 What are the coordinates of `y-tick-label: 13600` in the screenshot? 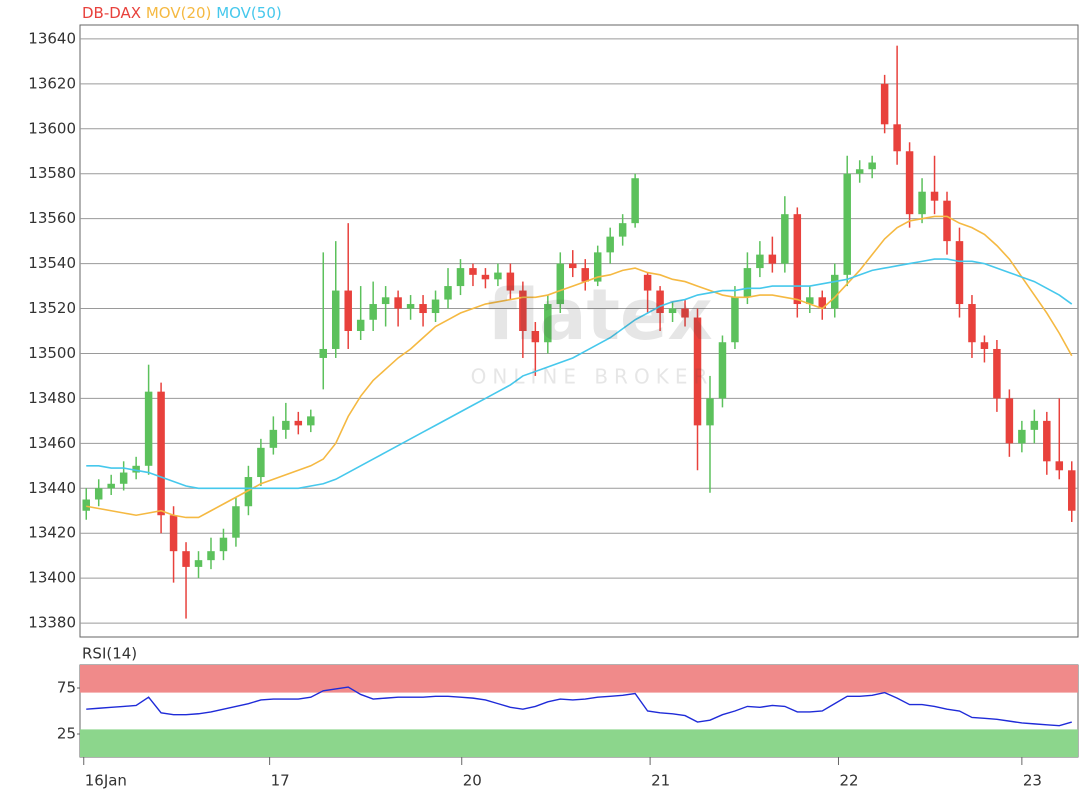 It's located at (52, 128).